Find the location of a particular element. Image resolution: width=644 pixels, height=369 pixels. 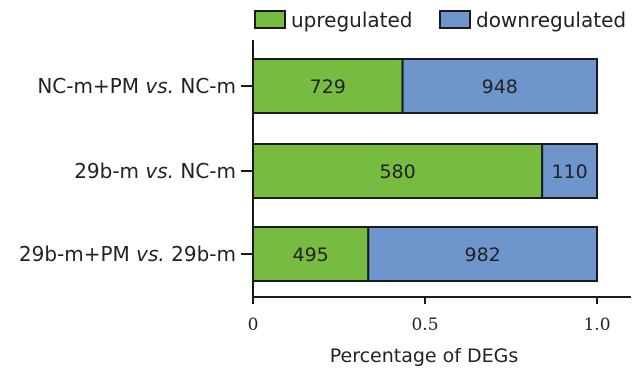

category-label-2: 29b-m vs. NC-m is located at coordinates (155, 171).